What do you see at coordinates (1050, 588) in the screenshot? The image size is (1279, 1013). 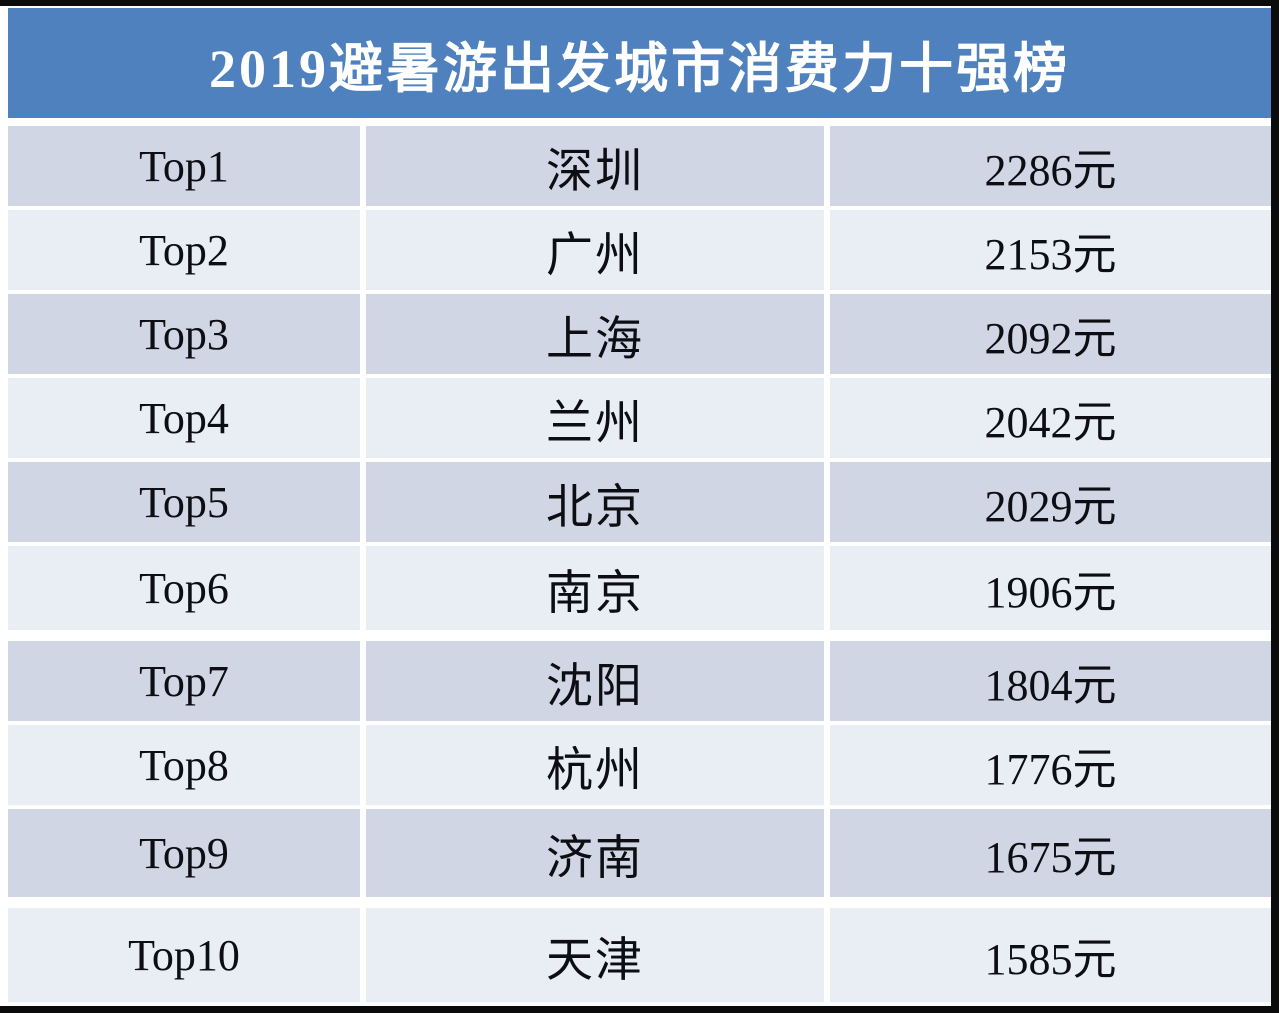 I see `price-cell: 1906元` at bounding box center [1050, 588].